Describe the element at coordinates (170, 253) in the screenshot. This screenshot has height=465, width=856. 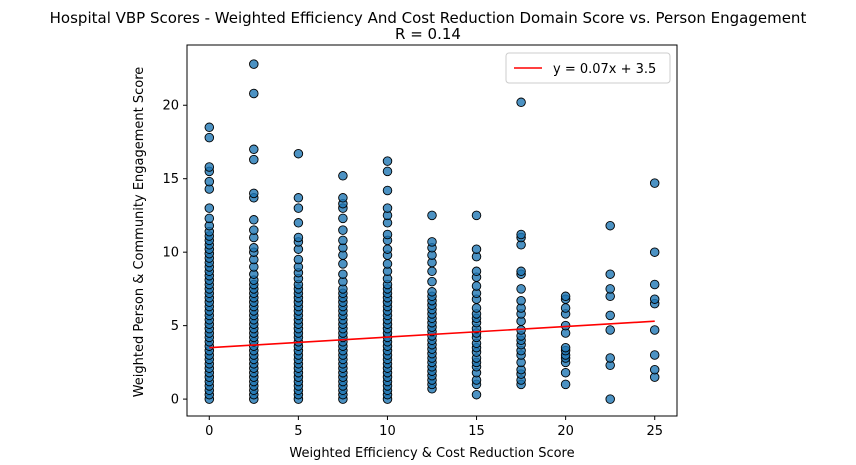
I see `y-tick-label: 10` at that location.